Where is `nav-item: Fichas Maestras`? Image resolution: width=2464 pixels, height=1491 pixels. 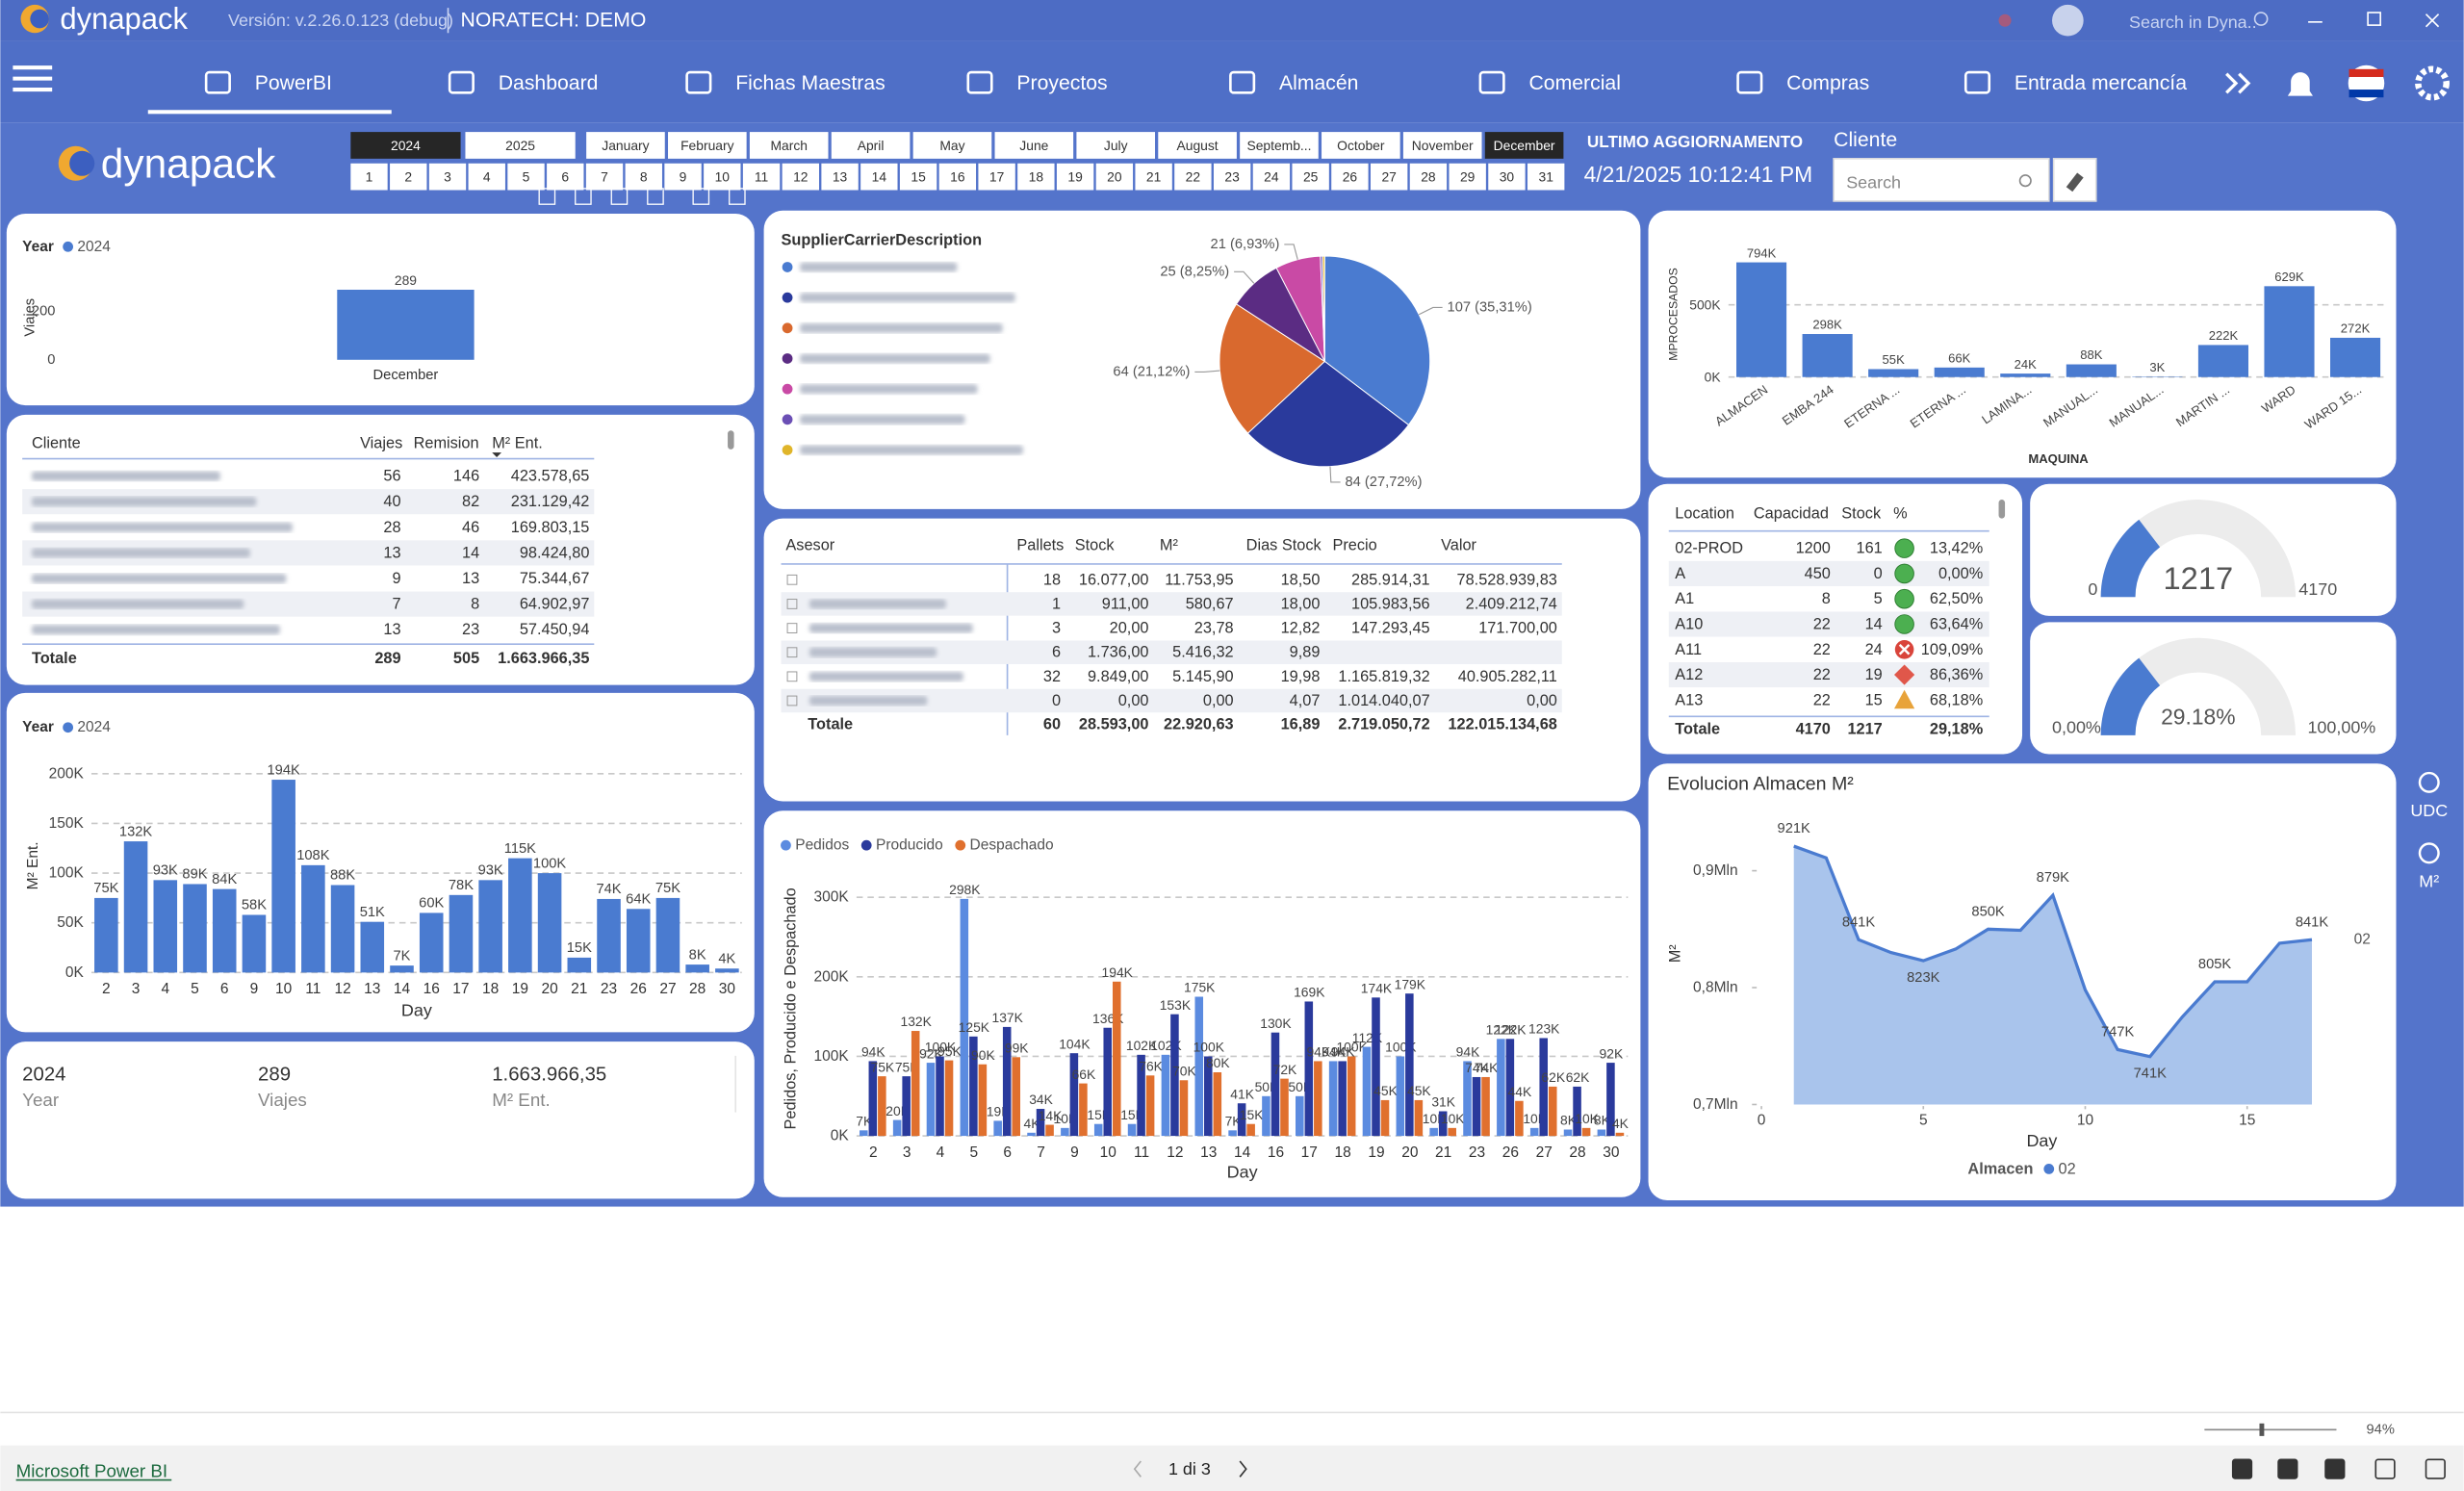
nav-item: Fichas Maestras is located at coordinates (810, 83).